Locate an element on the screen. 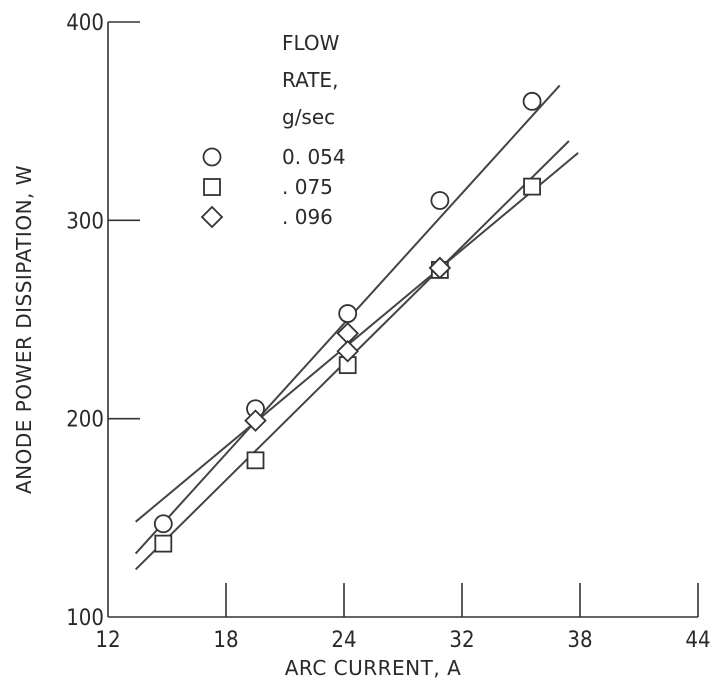 The image size is (711, 688). legend-title-line-2: RATE, is located at coordinates (310, 80).